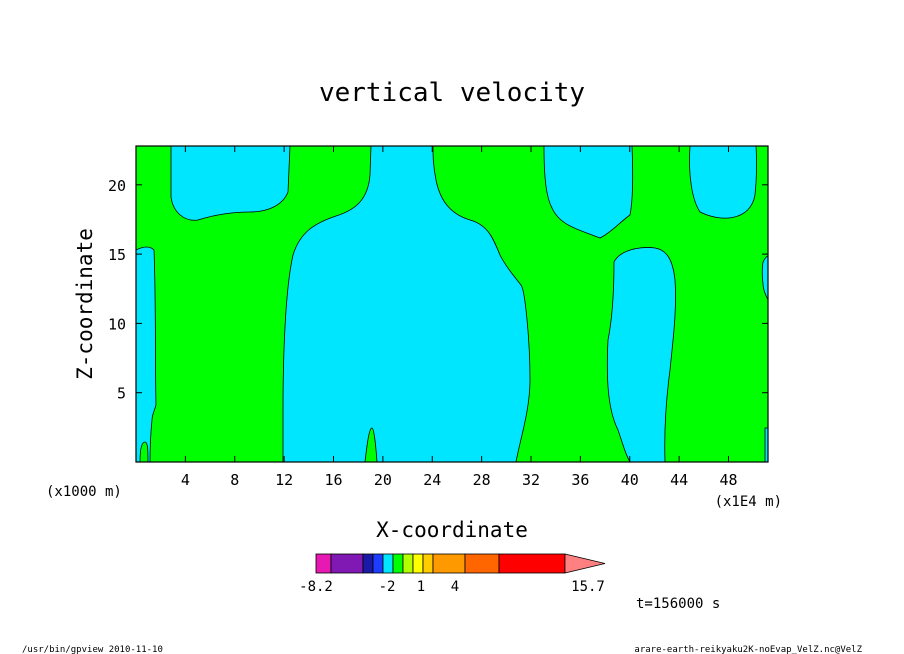 Image resolution: width=904 pixels, height=654 pixels. Describe the element at coordinates (85, 304) in the screenshot. I see `y-axis-label: Z-coordinate` at that location.